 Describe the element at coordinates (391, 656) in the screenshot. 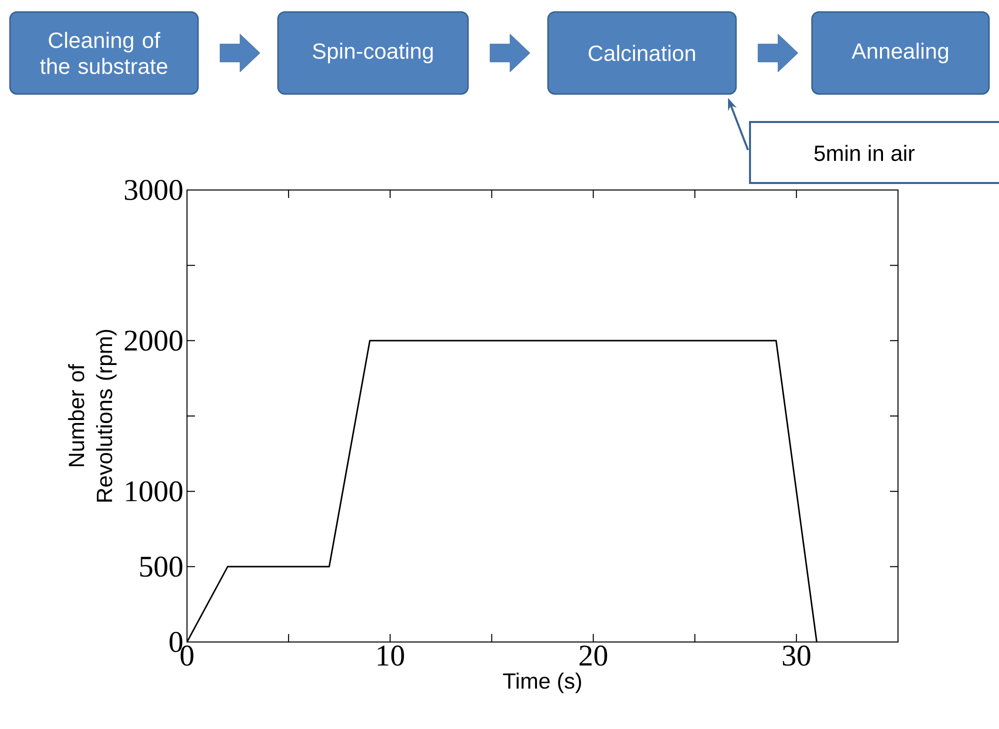

I see `x-tick-label: 10` at that location.